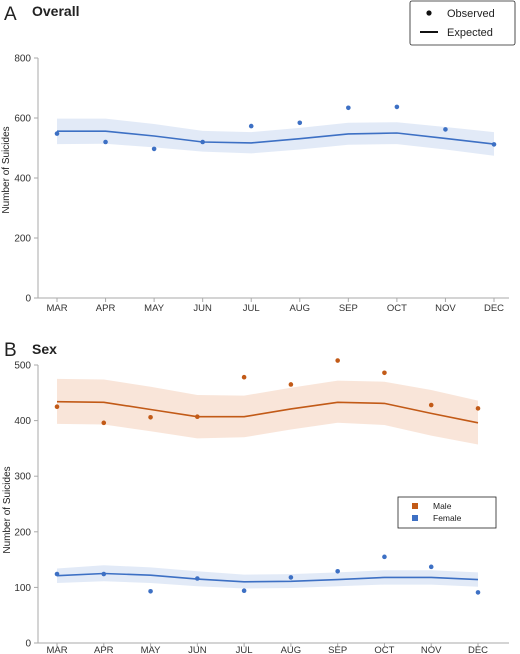 The image size is (520, 654). Describe the element at coordinates (429, 13) in the screenshot. I see `legend-observed-marker` at that location.